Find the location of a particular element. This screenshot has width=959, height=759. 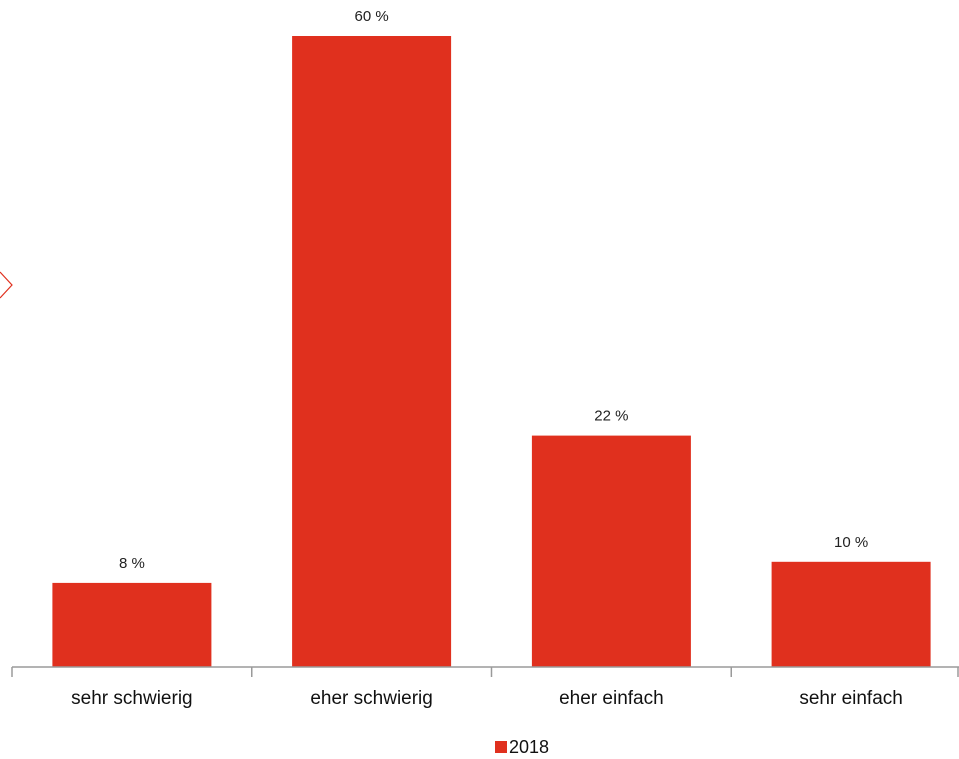

x-tick-label: sehr einfach is located at coordinates (851, 698).